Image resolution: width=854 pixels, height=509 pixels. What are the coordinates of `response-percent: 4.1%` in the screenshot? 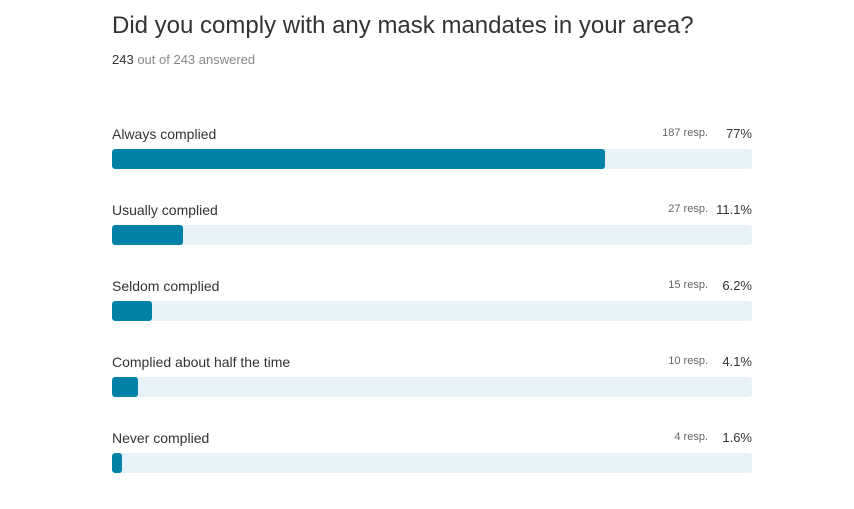 It's located at (737, 361).